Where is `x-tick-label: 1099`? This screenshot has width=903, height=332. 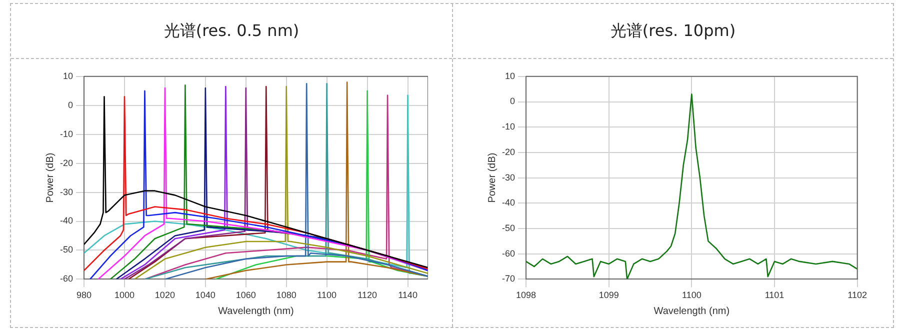 x-tick-label: 1099 is located at coordinates (608, 295).